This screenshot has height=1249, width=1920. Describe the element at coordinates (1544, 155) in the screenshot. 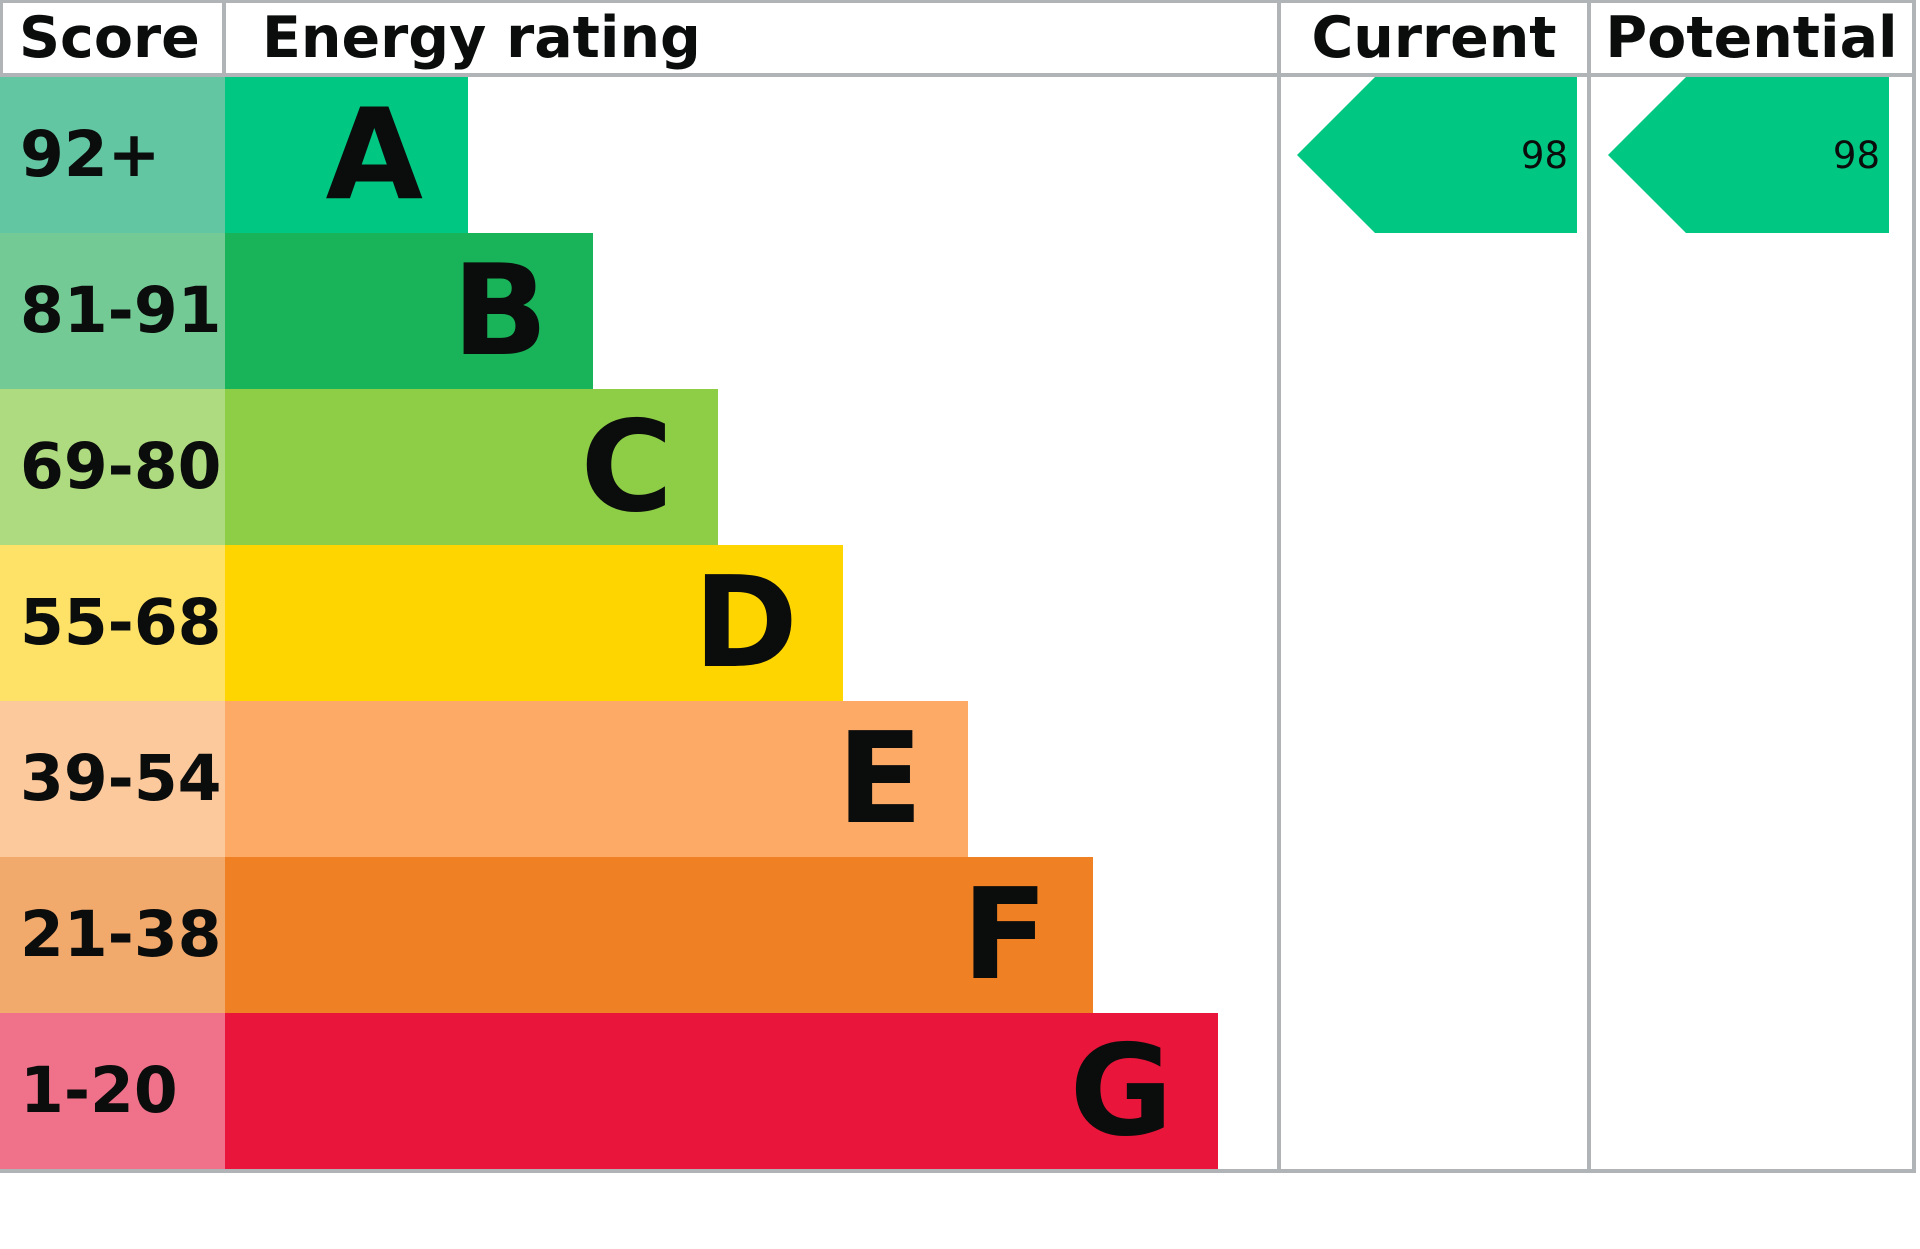

I see `current-rating-value: 98` at that location.